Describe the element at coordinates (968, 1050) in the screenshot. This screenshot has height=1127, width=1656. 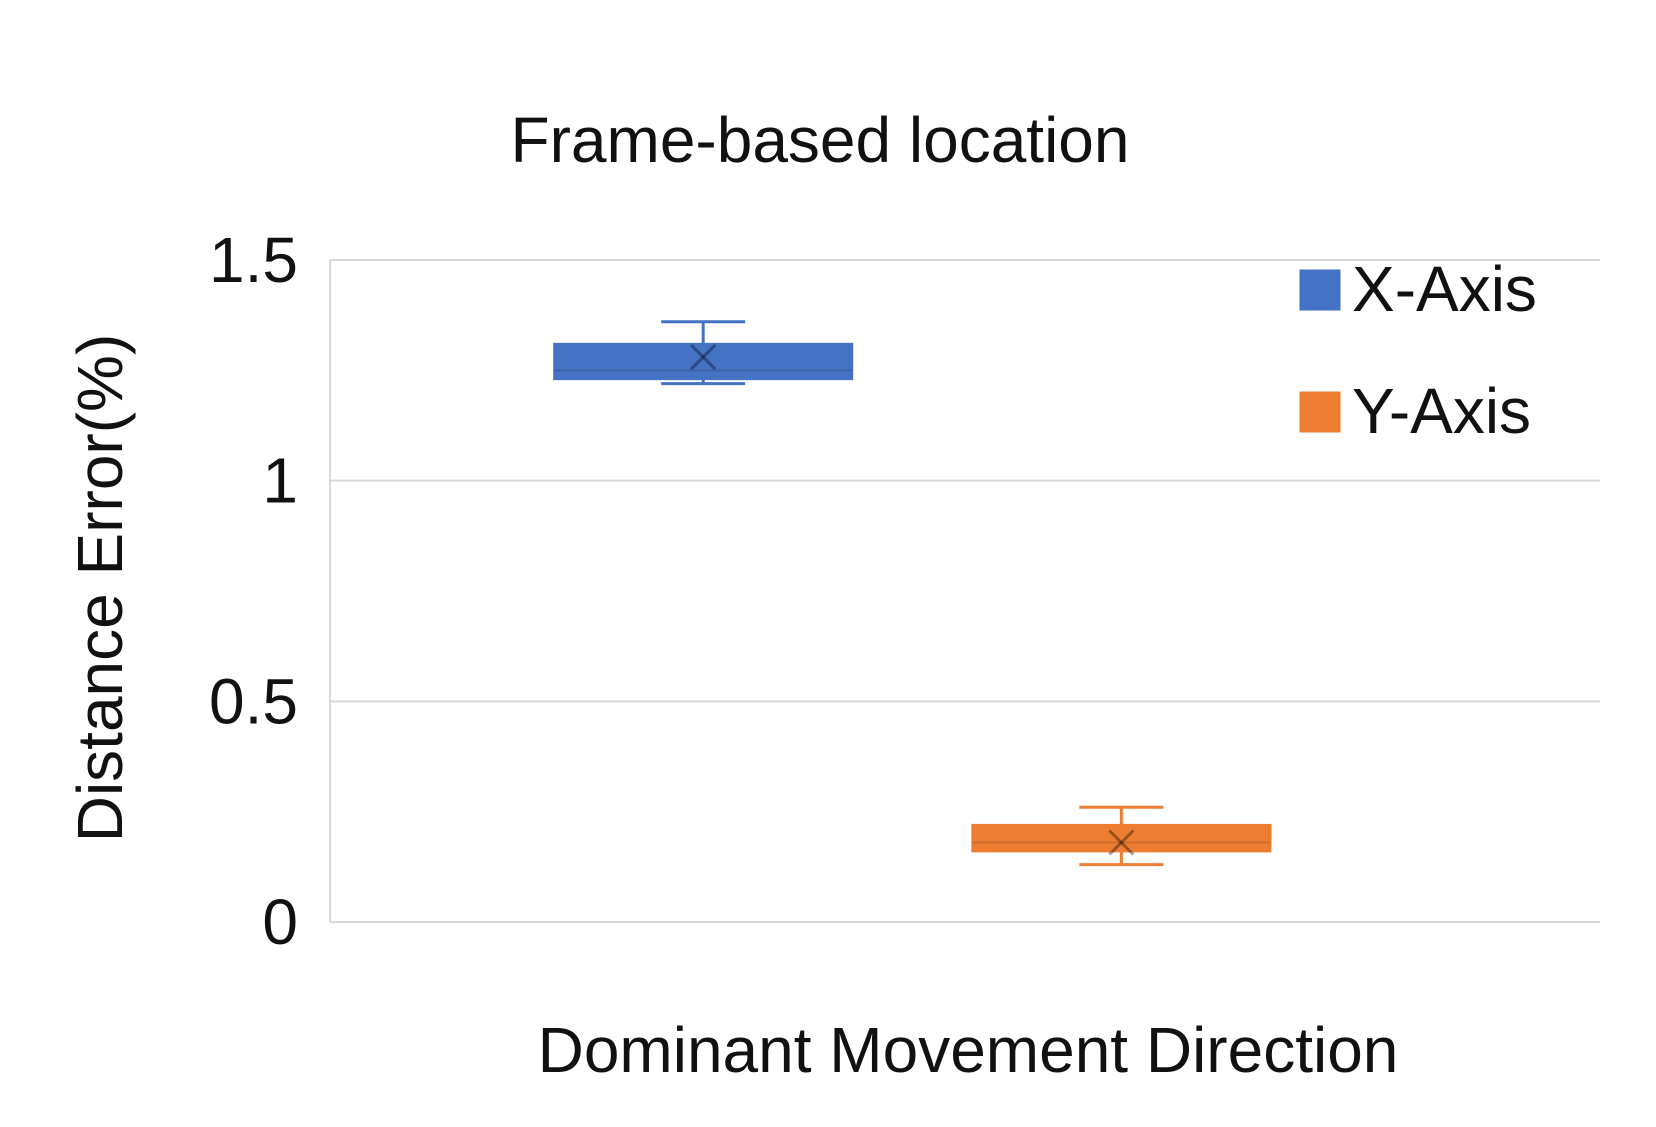
I see `x-axis-title: Dominant Movement Direction` at that location.